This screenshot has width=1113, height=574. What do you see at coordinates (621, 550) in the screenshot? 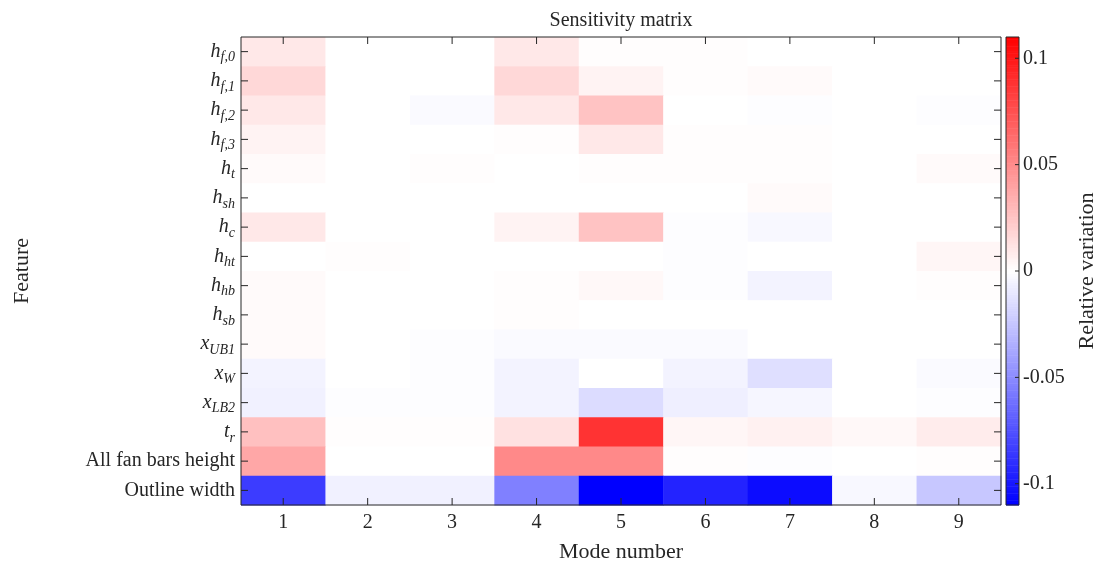
I see `x-axis-title: Mode number` at bounding box center [621, 550].